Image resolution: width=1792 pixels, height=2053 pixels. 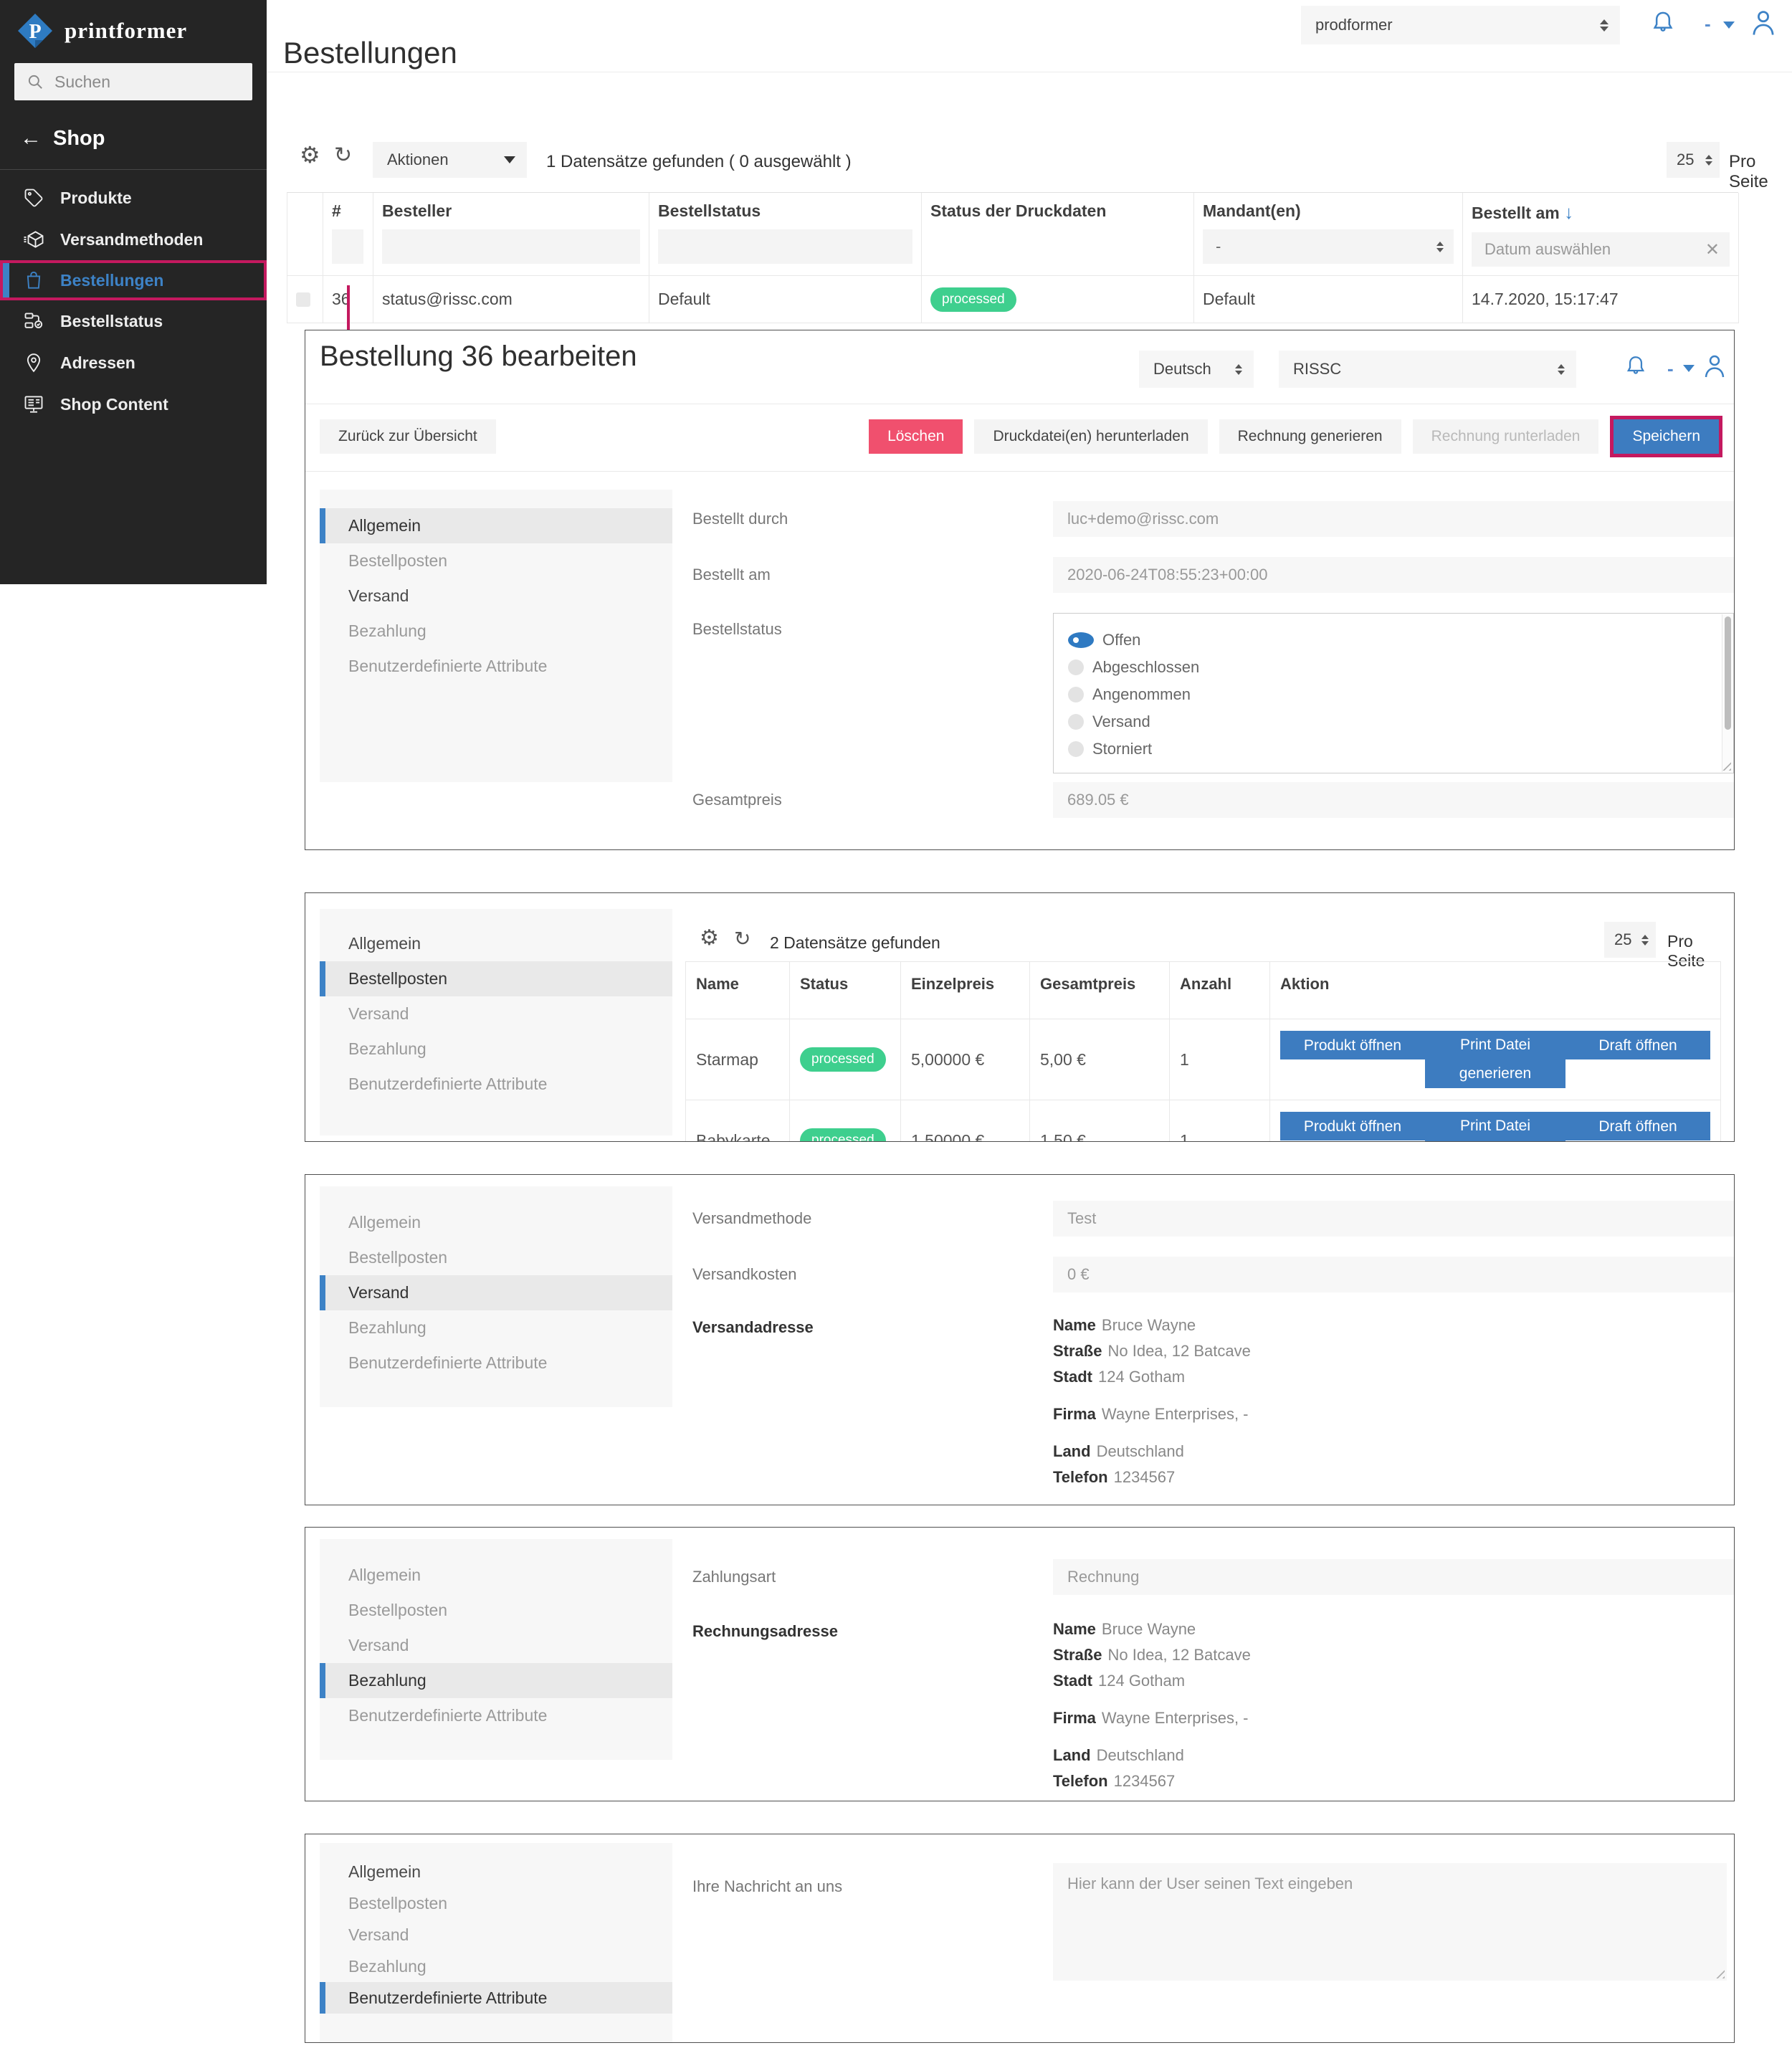 What do you see at coordinates (1460, 25) in the screenshot?
I see `tenant-select: prodformer` at bounding box center [1460, 25].